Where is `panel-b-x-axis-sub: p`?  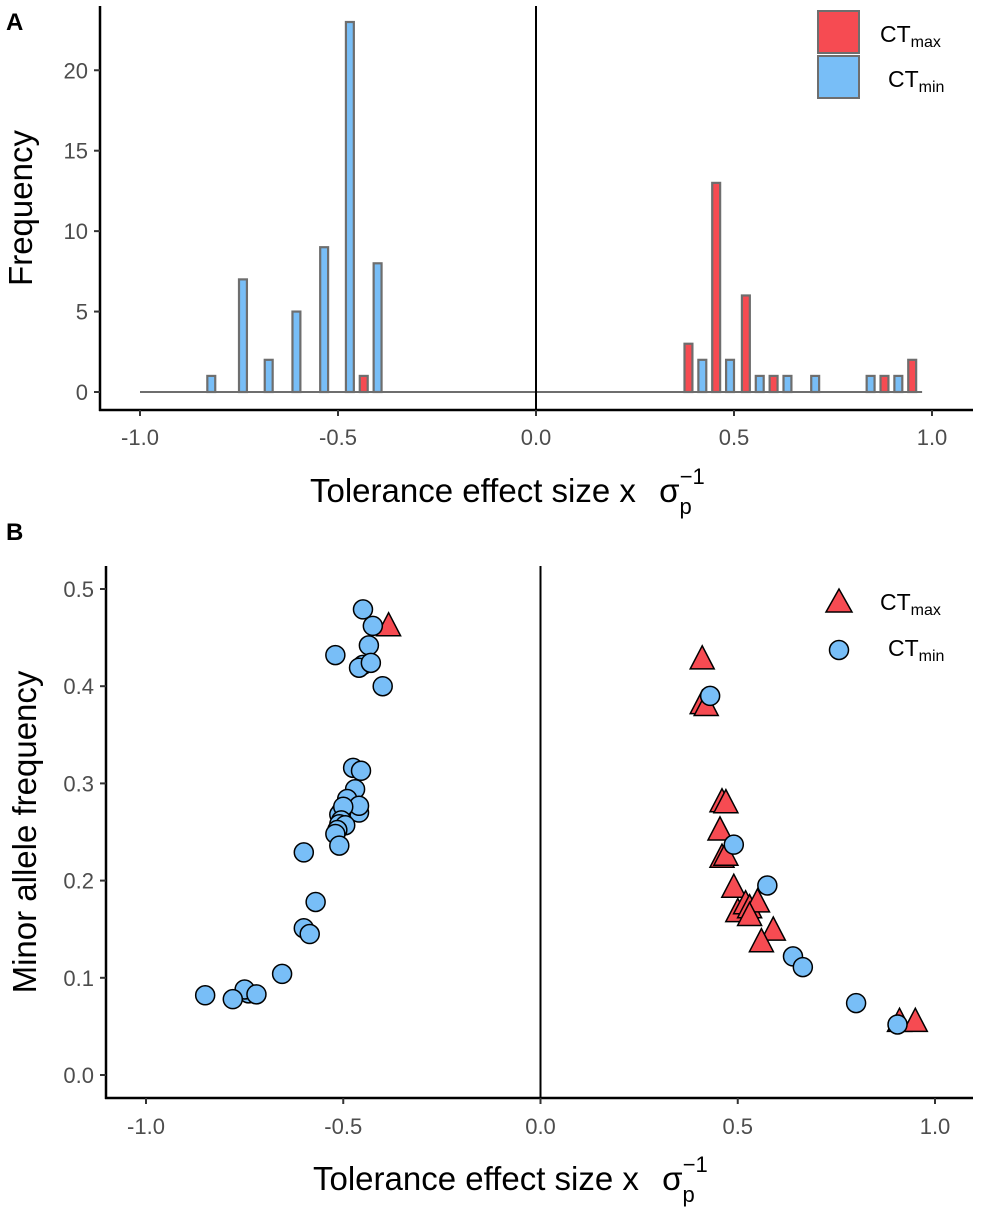
panel-b-x-axis-sub: p is located at coordinates (688, 1194).